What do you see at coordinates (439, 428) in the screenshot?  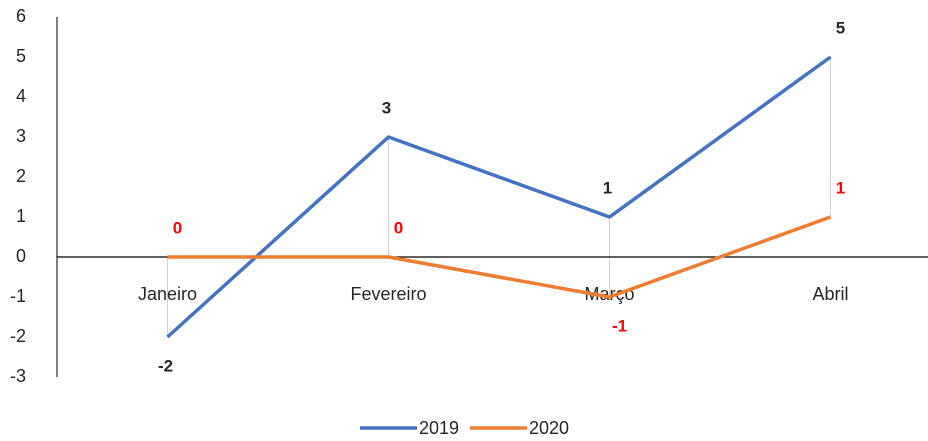 I see `legend-label: 2019` at bounding box center [439, 428].